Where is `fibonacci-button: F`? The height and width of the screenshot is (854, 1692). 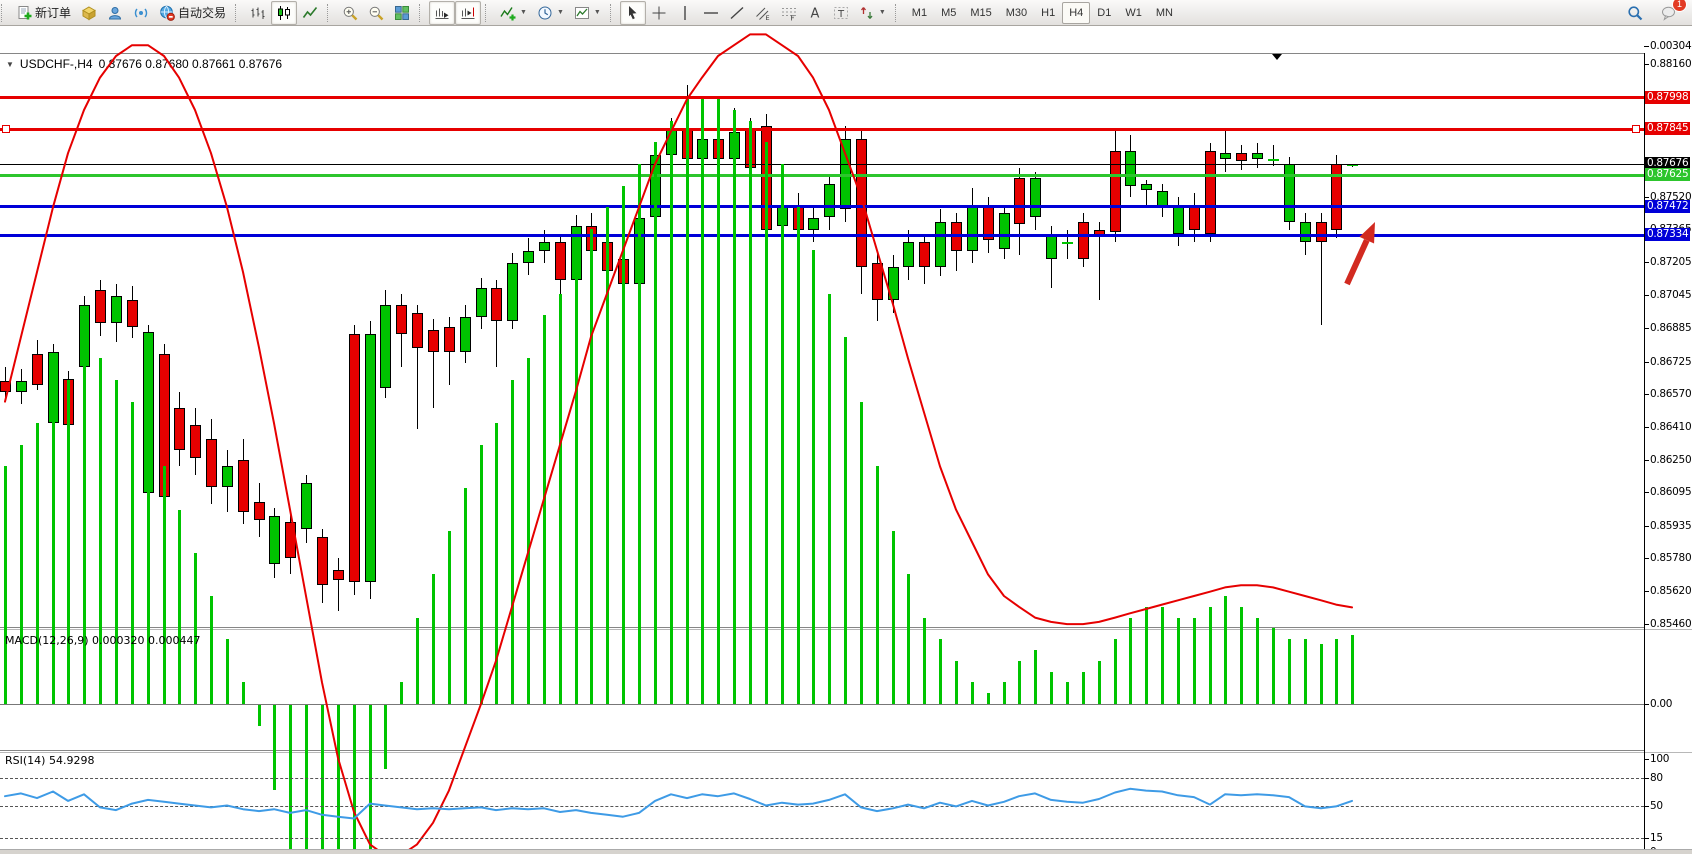 fibonacci-button: F is located at coordinates (789, 13).